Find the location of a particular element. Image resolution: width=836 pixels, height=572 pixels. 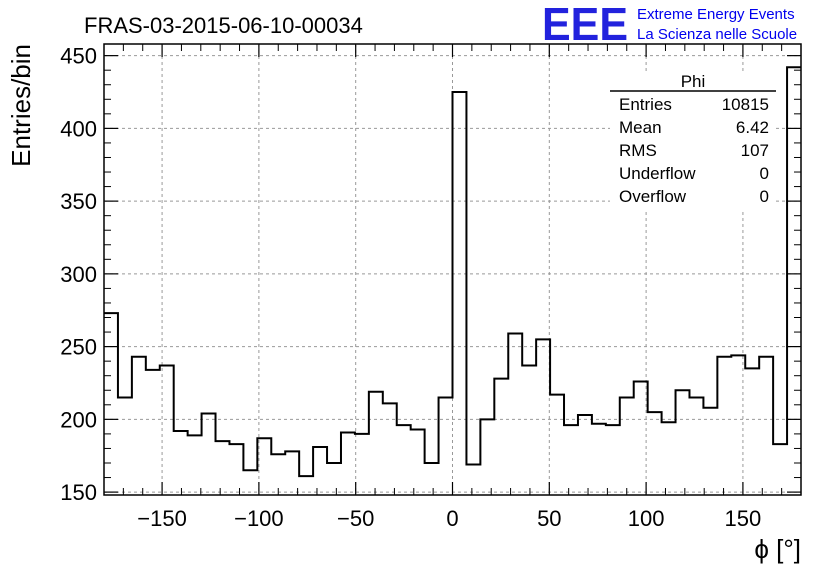

x-tick-label: 150 is located at coordinates (743, 518).